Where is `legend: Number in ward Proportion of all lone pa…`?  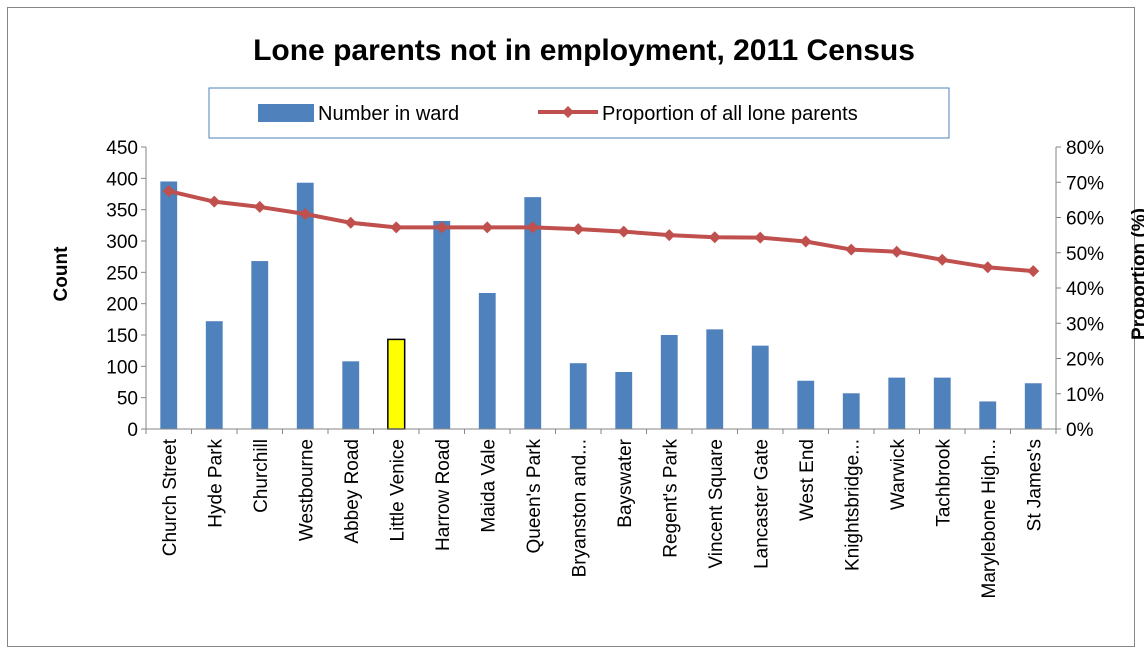 legend: Number in ward Proportion of all lone pa… is located at coordinates (579, 113).